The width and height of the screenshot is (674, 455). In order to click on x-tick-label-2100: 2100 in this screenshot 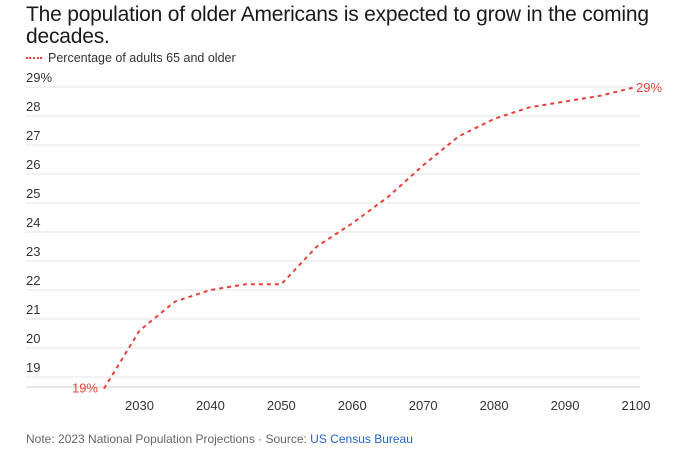, I will do `click(636, 405)`.